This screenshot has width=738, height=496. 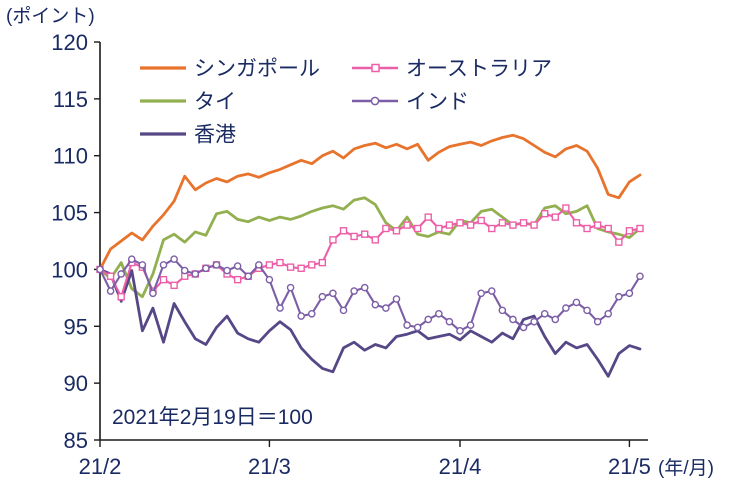 I want to click on legend-label-singapore: シンガポール, so click(x=257, y=69).